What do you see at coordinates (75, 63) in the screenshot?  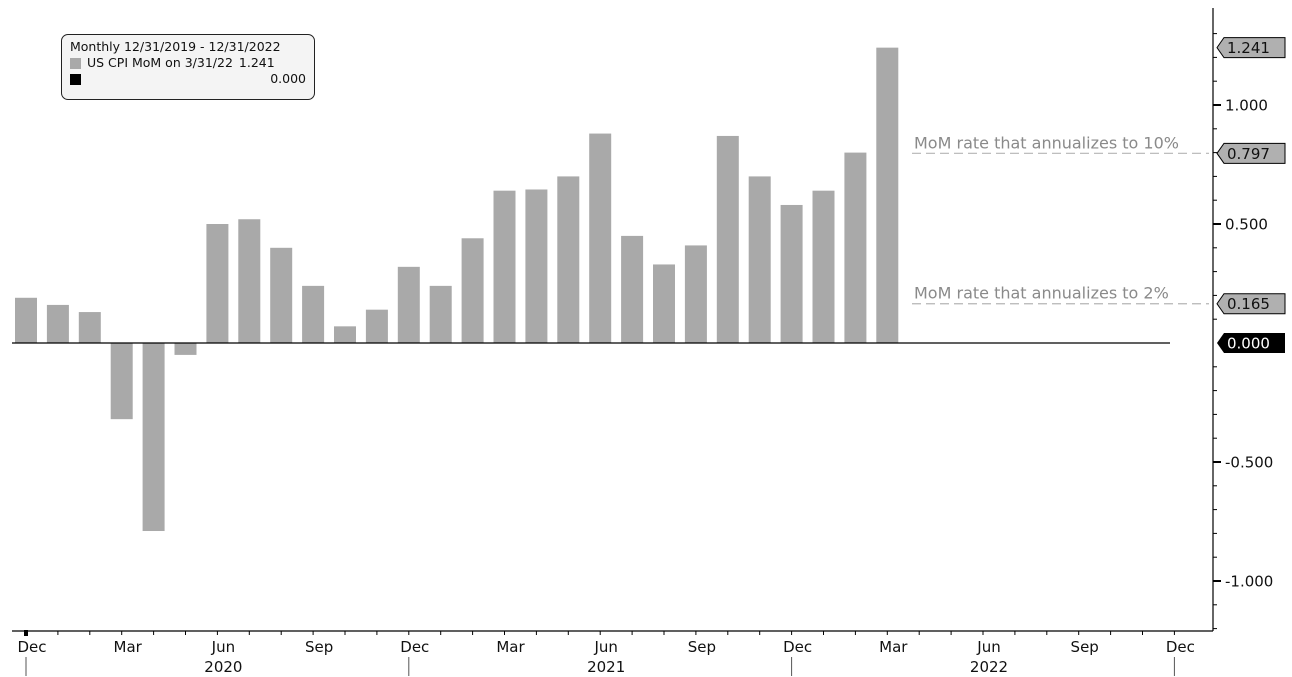 I see `legend-series-swatch` at bounding box center [75, 63].